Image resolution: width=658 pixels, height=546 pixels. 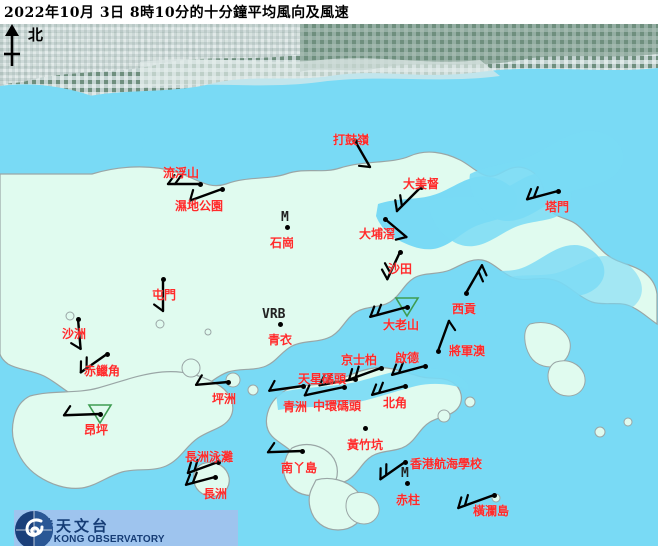 What do you see at coordinates (218, 462) in the screenshot?
I see `station-dot-cheung-chau-beach` at bounding box center [218, 462].